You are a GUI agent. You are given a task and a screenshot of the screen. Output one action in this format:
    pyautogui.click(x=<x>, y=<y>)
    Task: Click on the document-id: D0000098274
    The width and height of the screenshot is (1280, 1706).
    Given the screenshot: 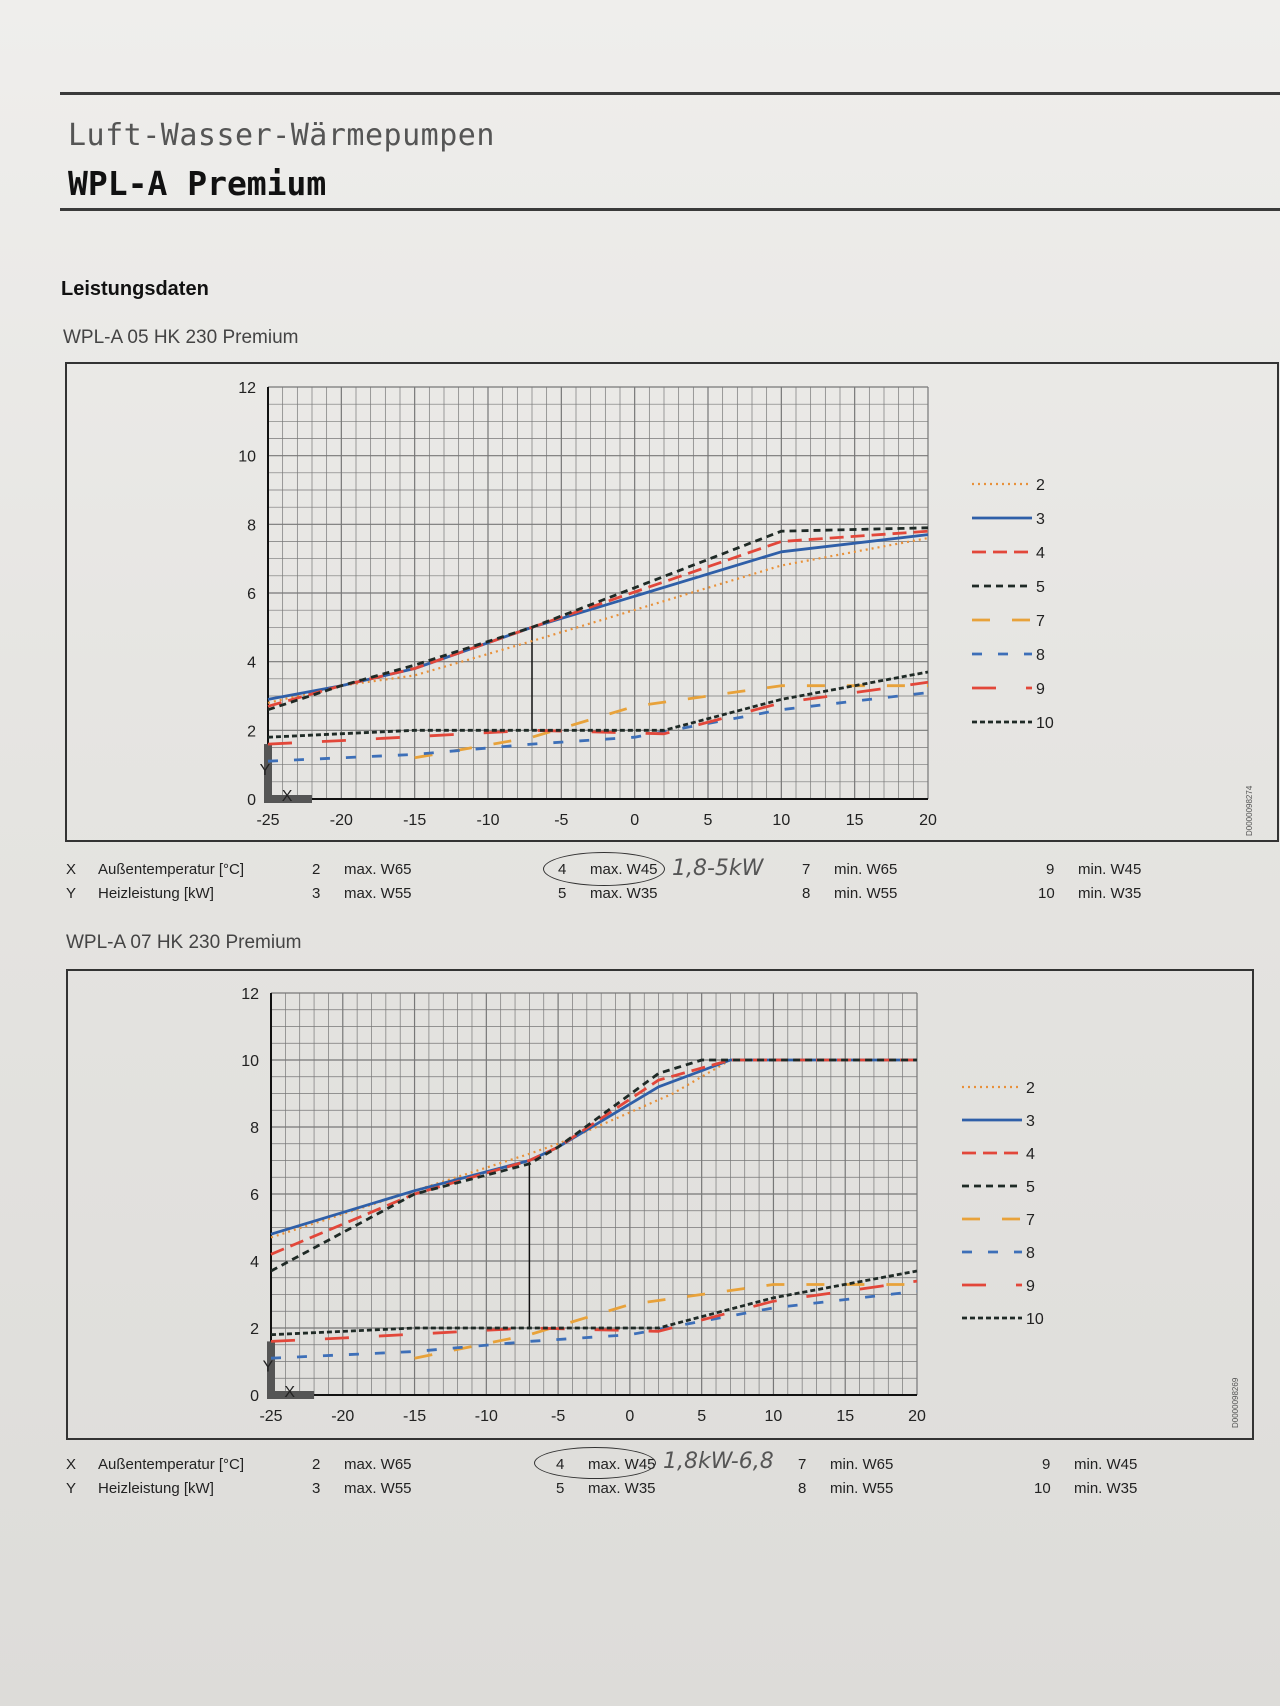 What is the action you would take?
    pyautogui.click(x=1249, y=810)
    